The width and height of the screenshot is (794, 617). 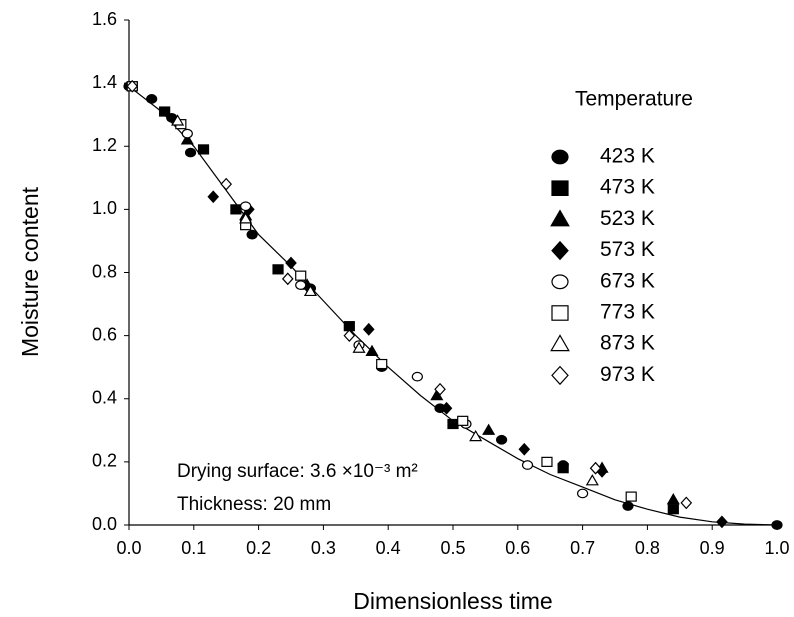 I want to click on y-tick-label: 0.0, so click(x=104, y=524).